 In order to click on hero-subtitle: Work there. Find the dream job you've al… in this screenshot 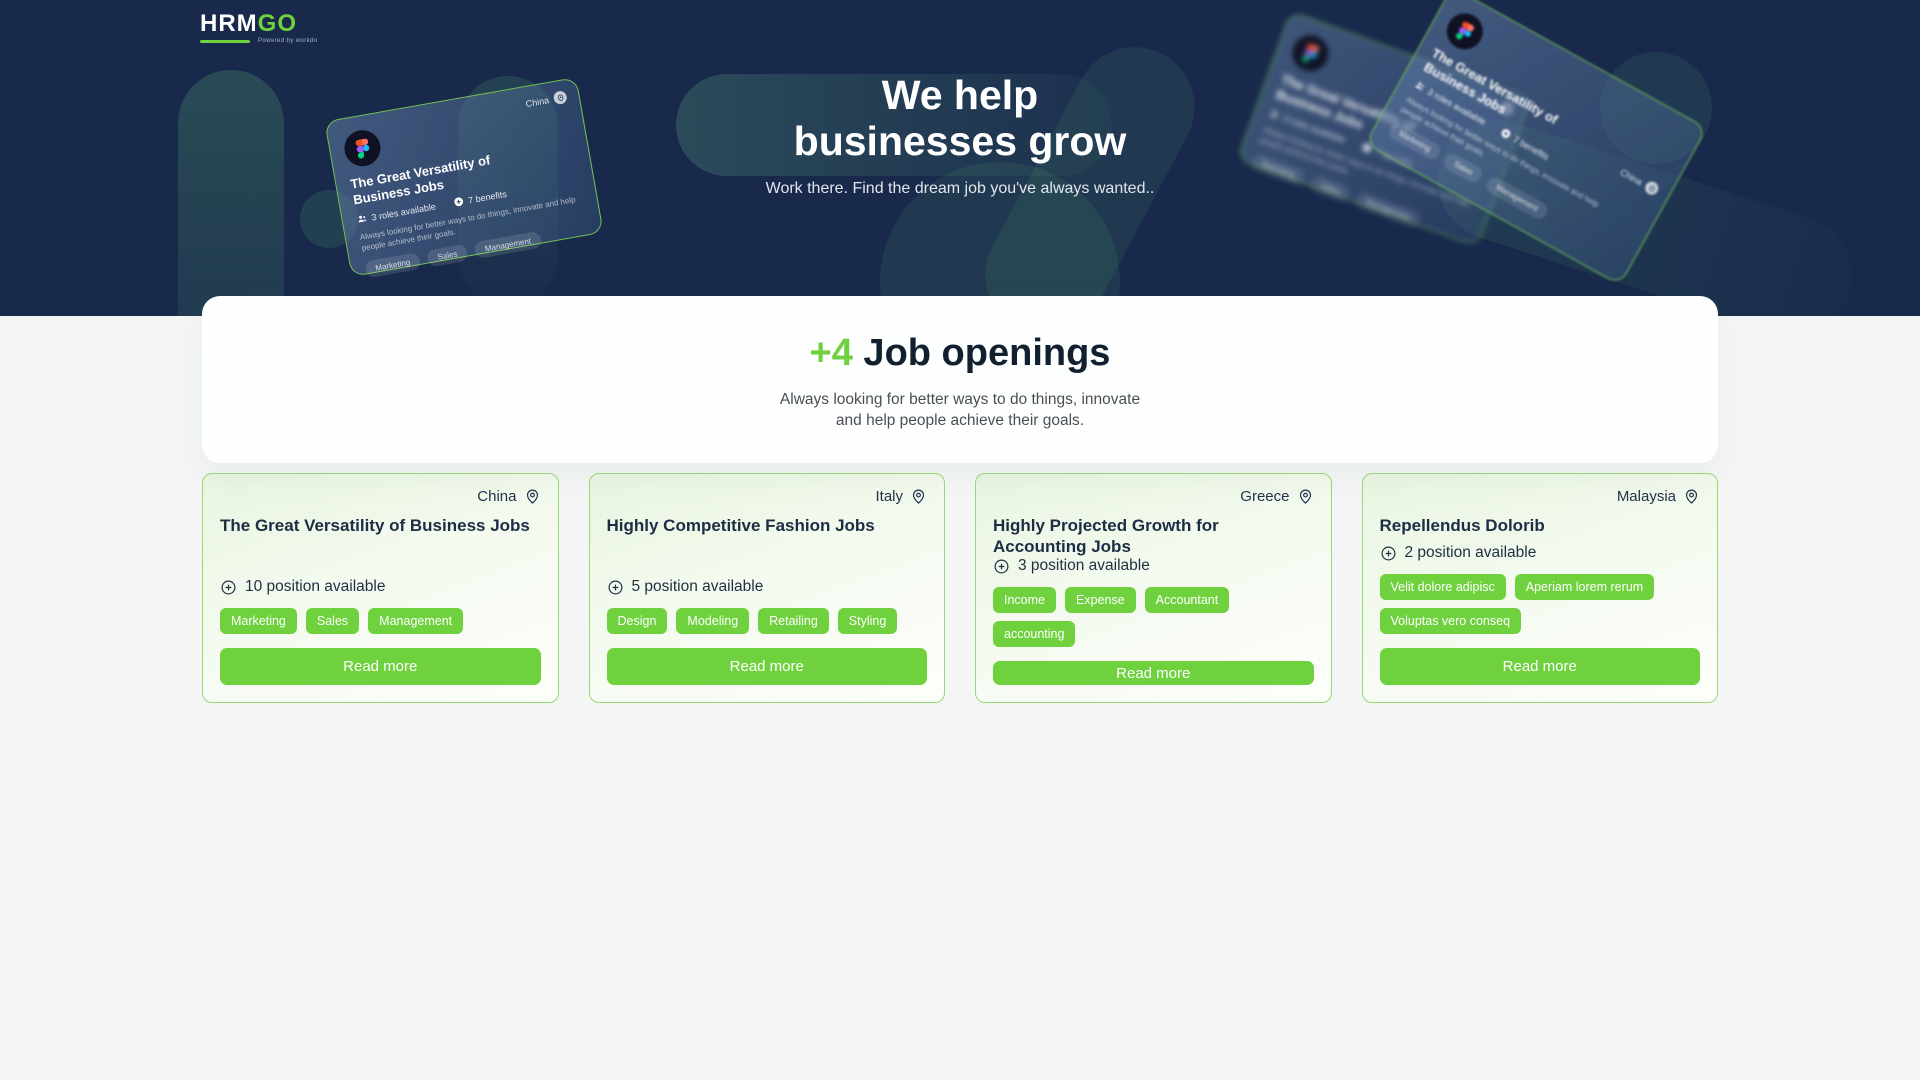, I will do `click(960, 188)`.